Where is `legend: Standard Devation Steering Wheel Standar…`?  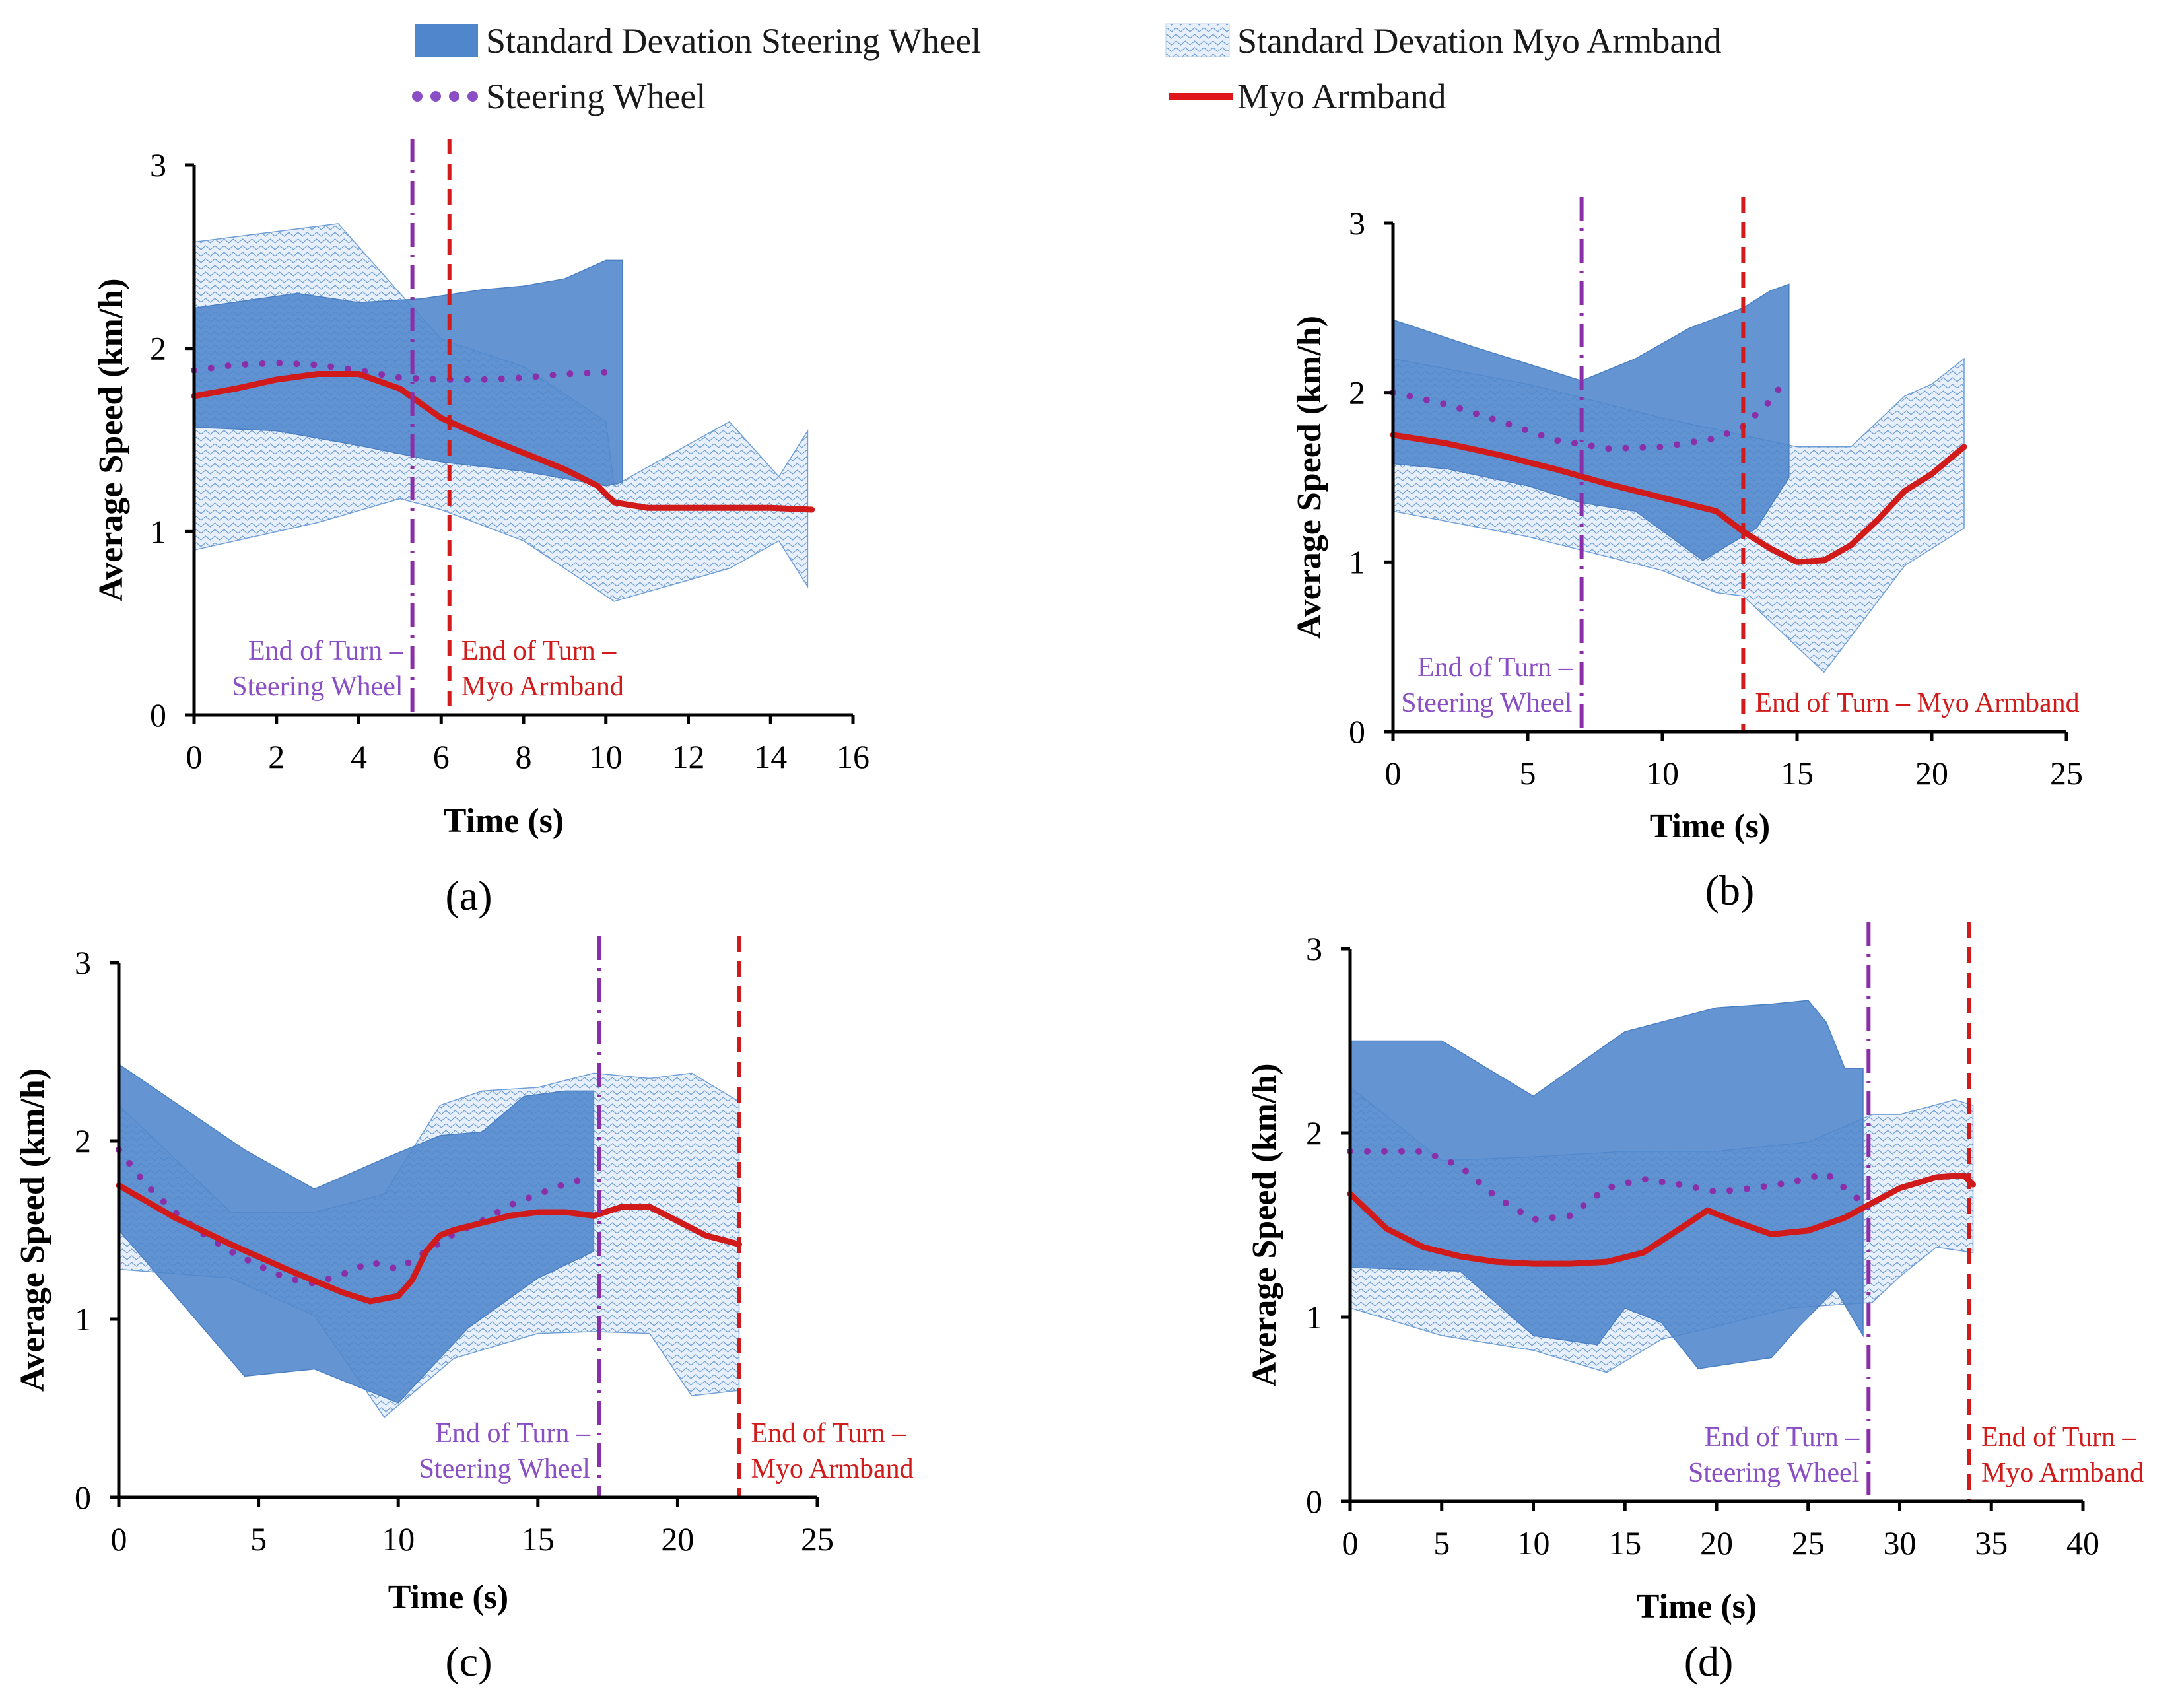
legend: Standard Devation Steering Wheel Standar… is located at coordinates (1066, 68).